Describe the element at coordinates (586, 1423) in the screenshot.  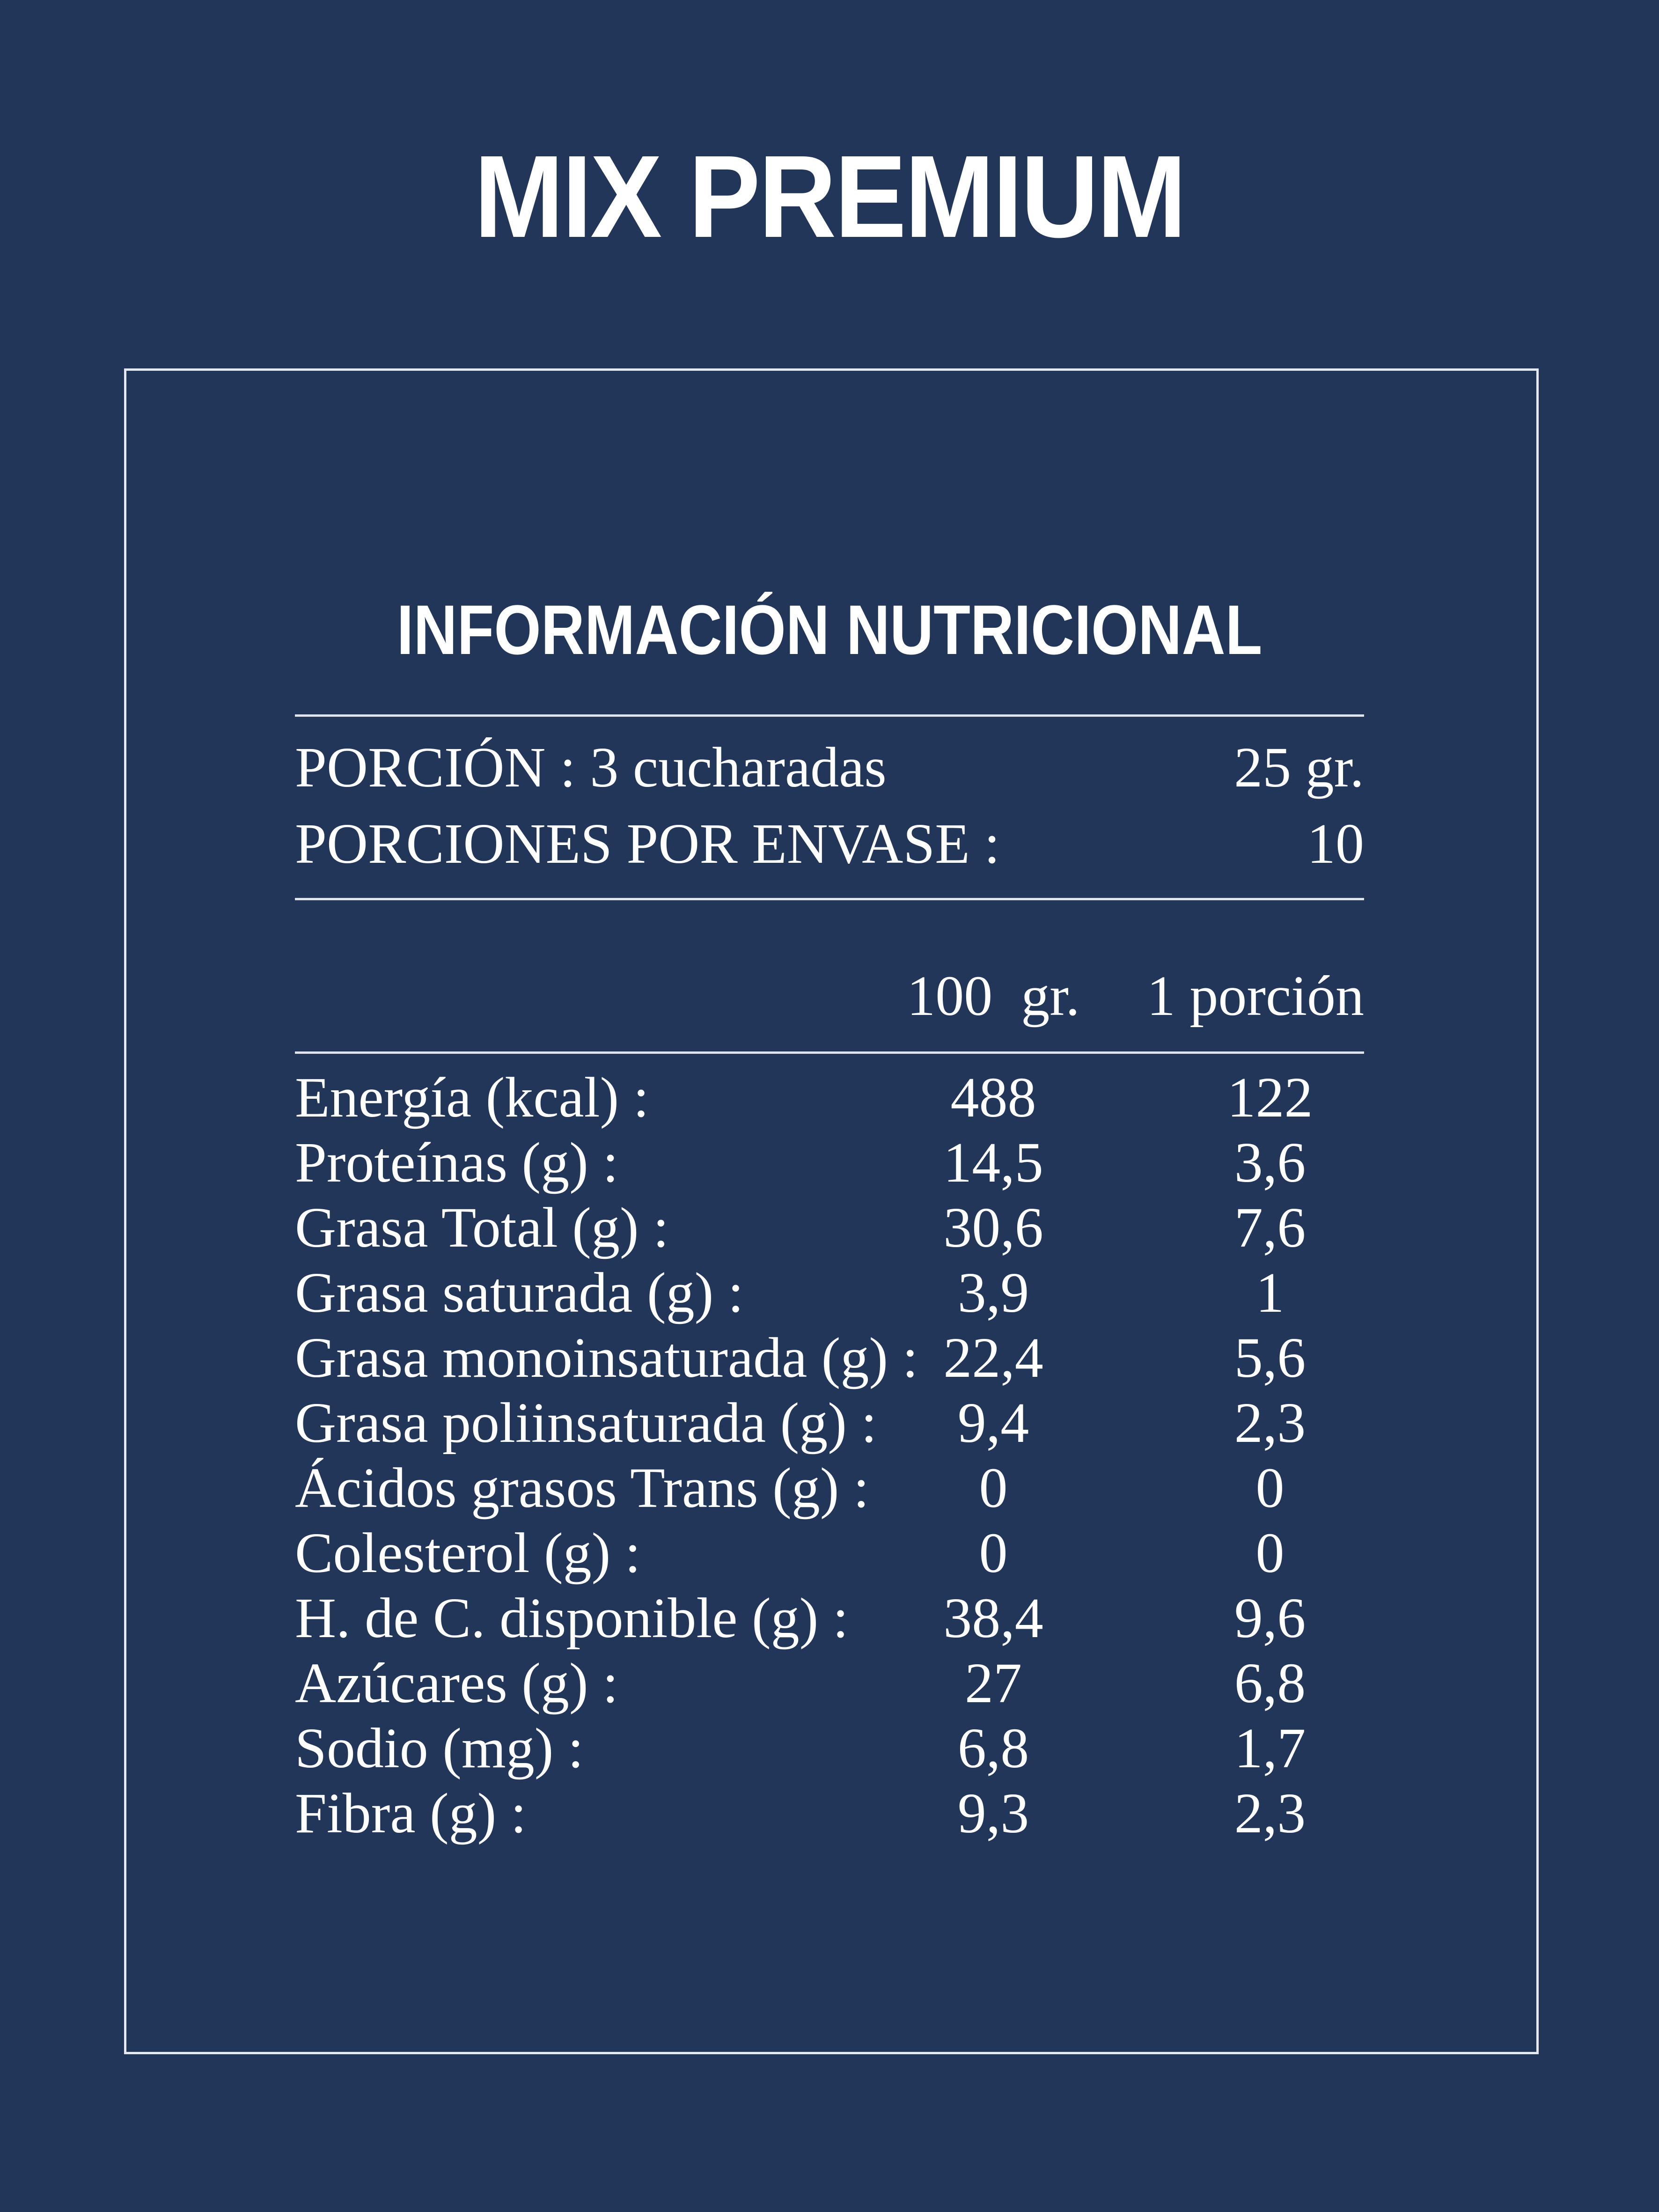
I see `nutrient-name: Grasa poliinsaturada (g) :` at that location.